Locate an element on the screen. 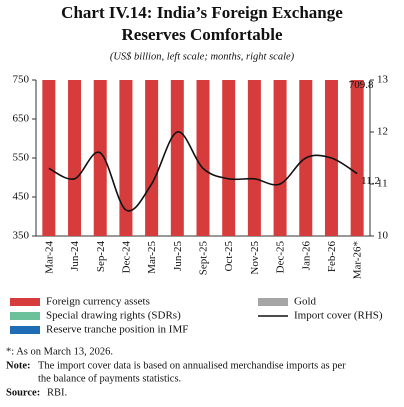 The width and height of the screenshot is (404, 407). x-tick-label: Jun-24 is located at coordinates (75, 256).